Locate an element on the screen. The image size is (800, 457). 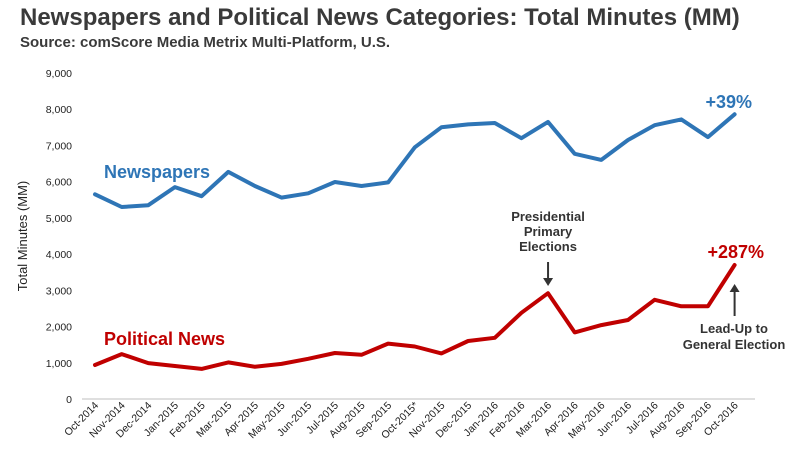
newspapers-change-label: +39% is located at coordinates (728, 102).